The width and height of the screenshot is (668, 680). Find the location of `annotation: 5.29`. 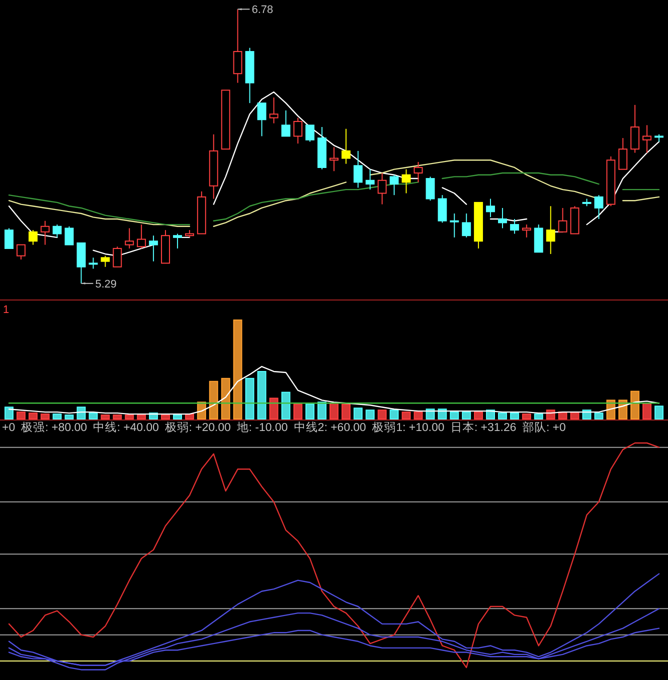

annotation: 5.29 is located at coordinates (106, 284).